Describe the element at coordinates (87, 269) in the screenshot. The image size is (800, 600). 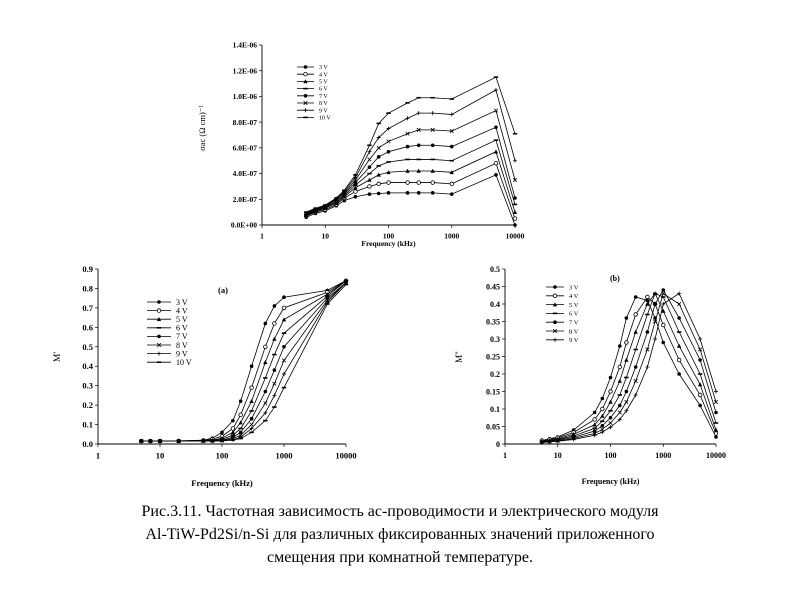
I see `y-tick-label: 0.9` at that location.